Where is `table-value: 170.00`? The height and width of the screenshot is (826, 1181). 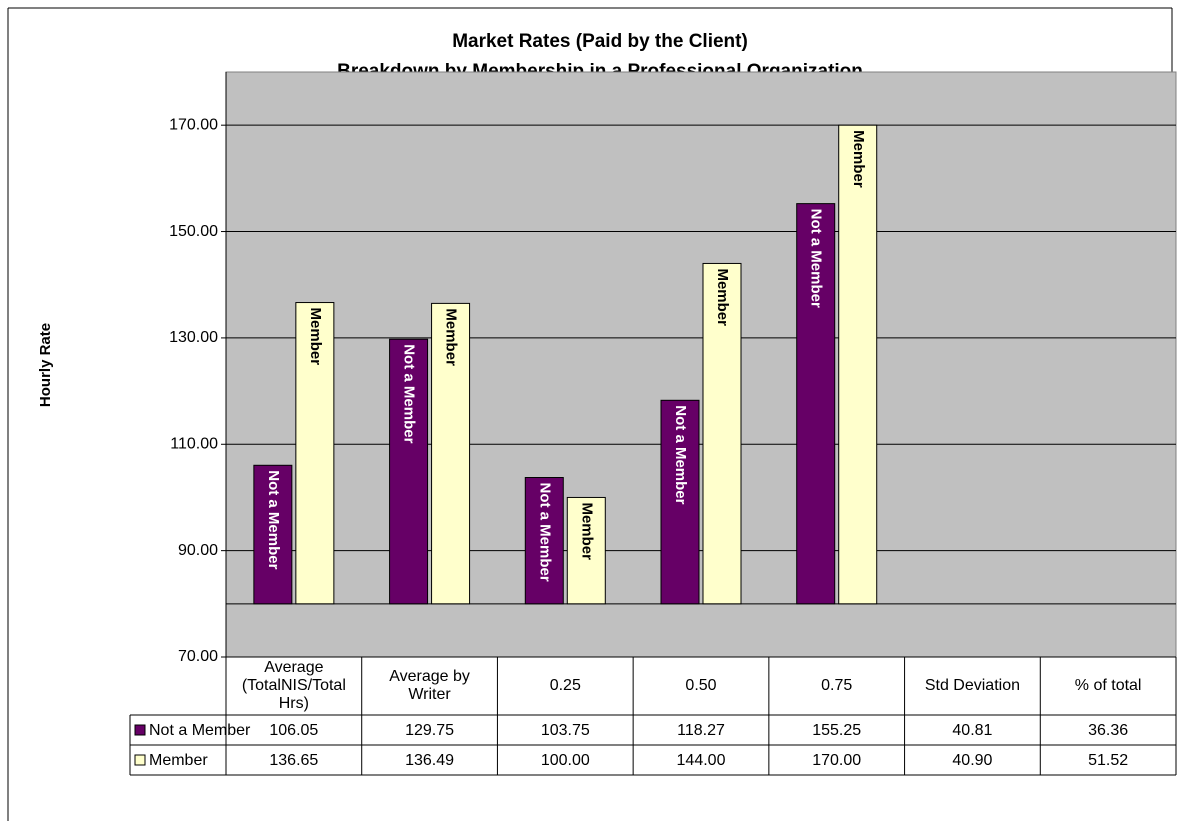 table-value: 170.00 is located at coordinates (836, 760).